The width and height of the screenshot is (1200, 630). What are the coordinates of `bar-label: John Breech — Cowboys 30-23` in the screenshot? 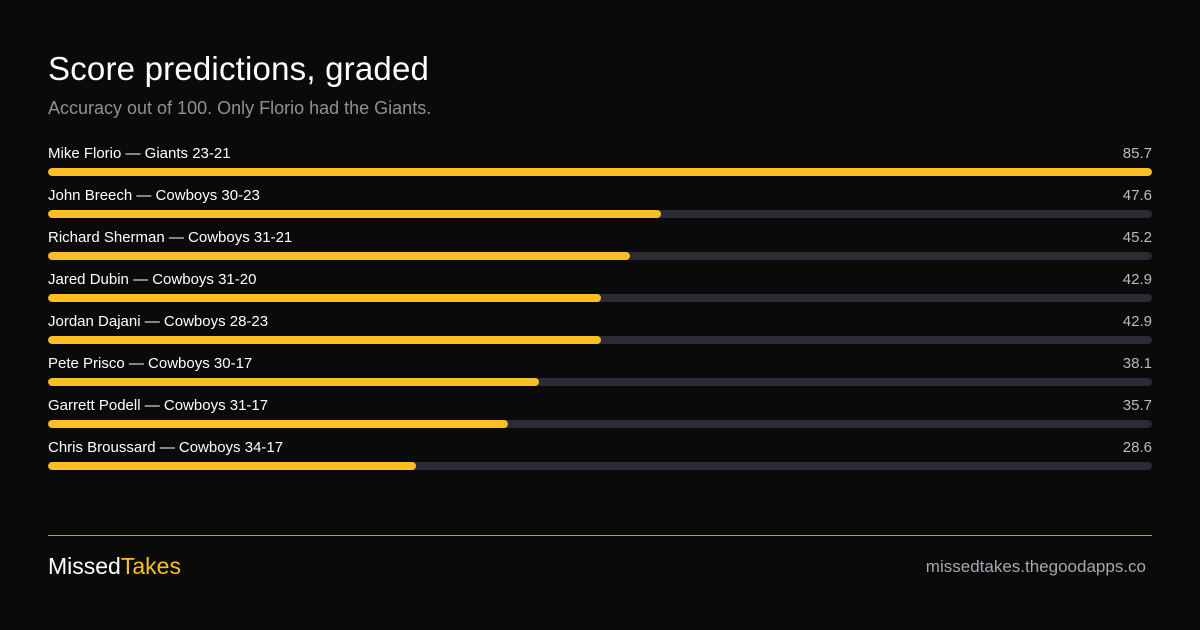 It's located at (154, 195).